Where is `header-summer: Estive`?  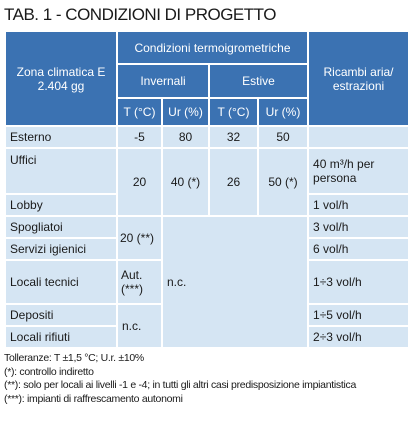 header-summer: Estive is located at coordinates (258, 81).